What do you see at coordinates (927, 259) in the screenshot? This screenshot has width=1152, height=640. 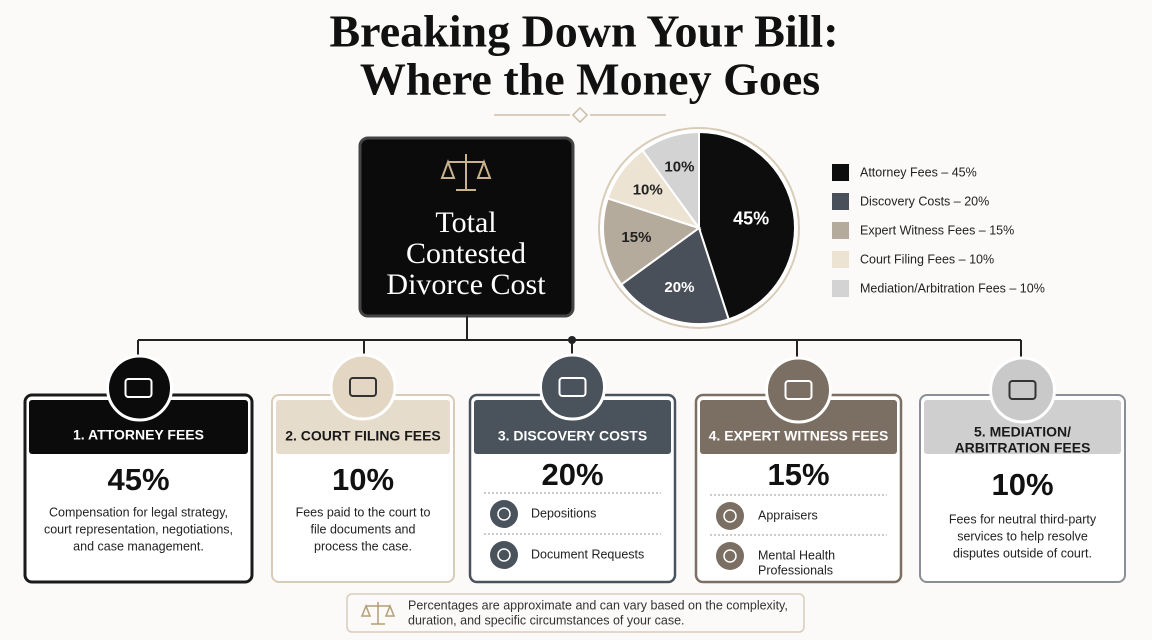 I see `legend-label: Court Filing Fees – 10%` at bounding box center [927, 259].